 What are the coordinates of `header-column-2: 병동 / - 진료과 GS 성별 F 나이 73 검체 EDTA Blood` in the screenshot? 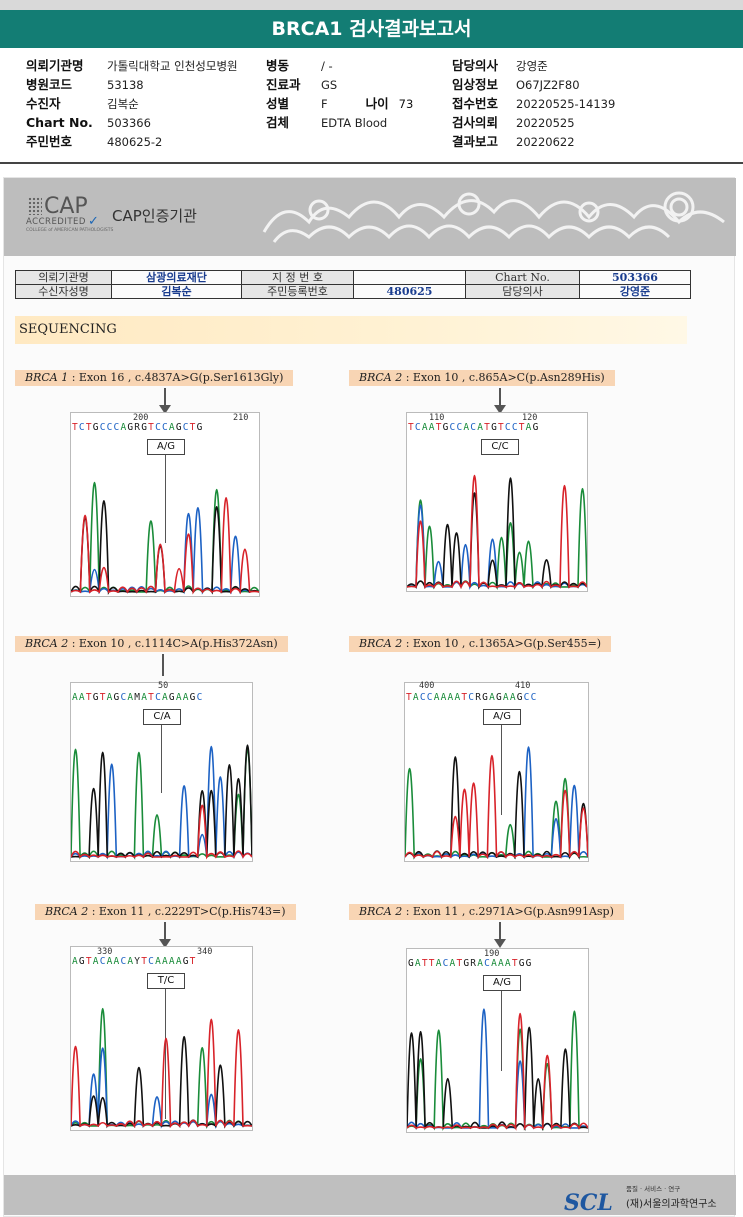 It's located at (339, 94).